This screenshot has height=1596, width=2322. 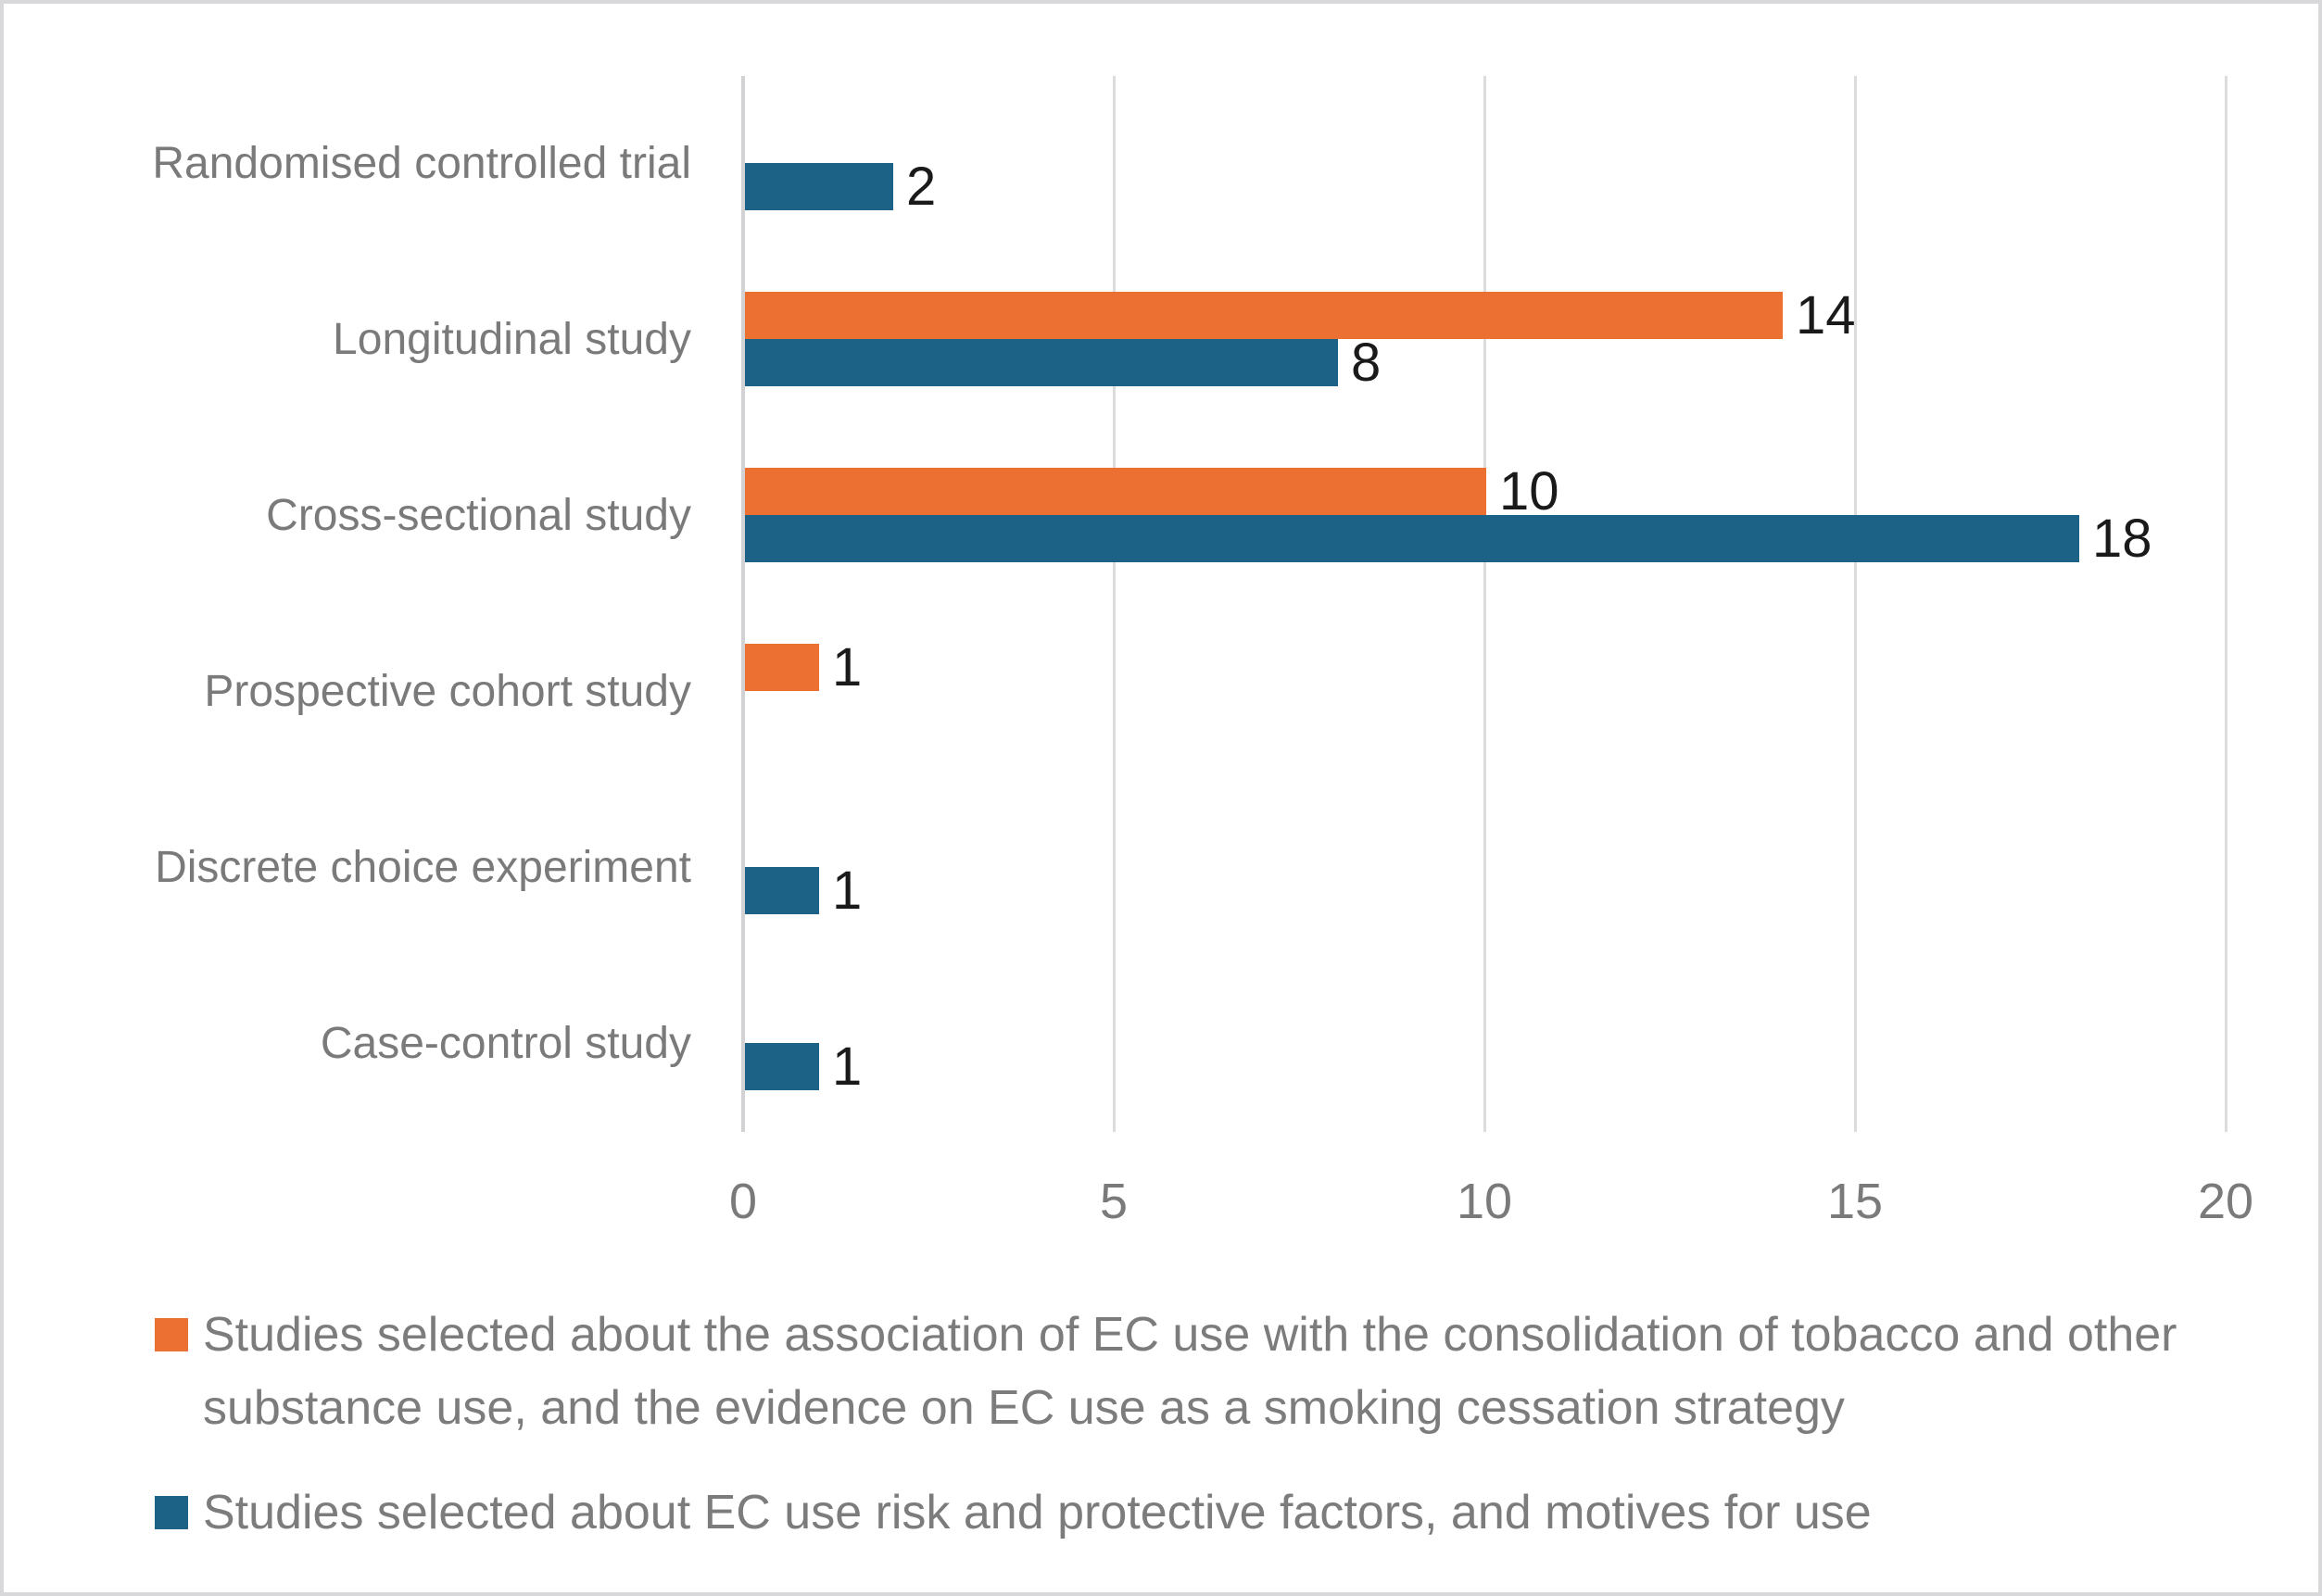 What do you see at coordinates (478, 515) in the screenshot?
I see `category-label: Cross-sectional study` at bounding box center [478, 515].